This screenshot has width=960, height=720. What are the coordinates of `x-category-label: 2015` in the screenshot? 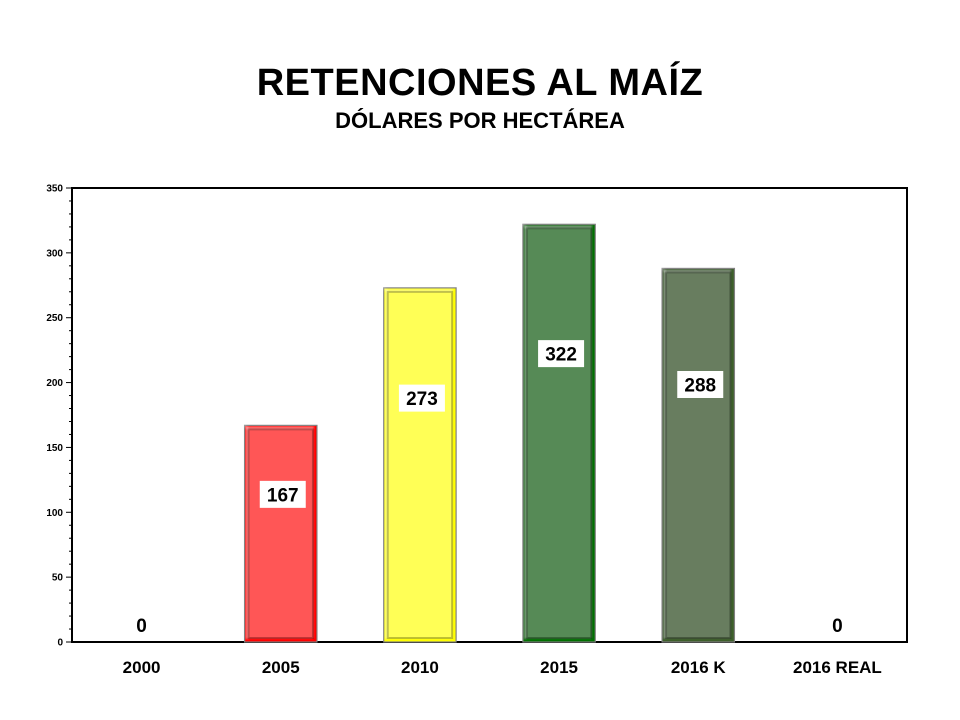 It's located at (559, 667).